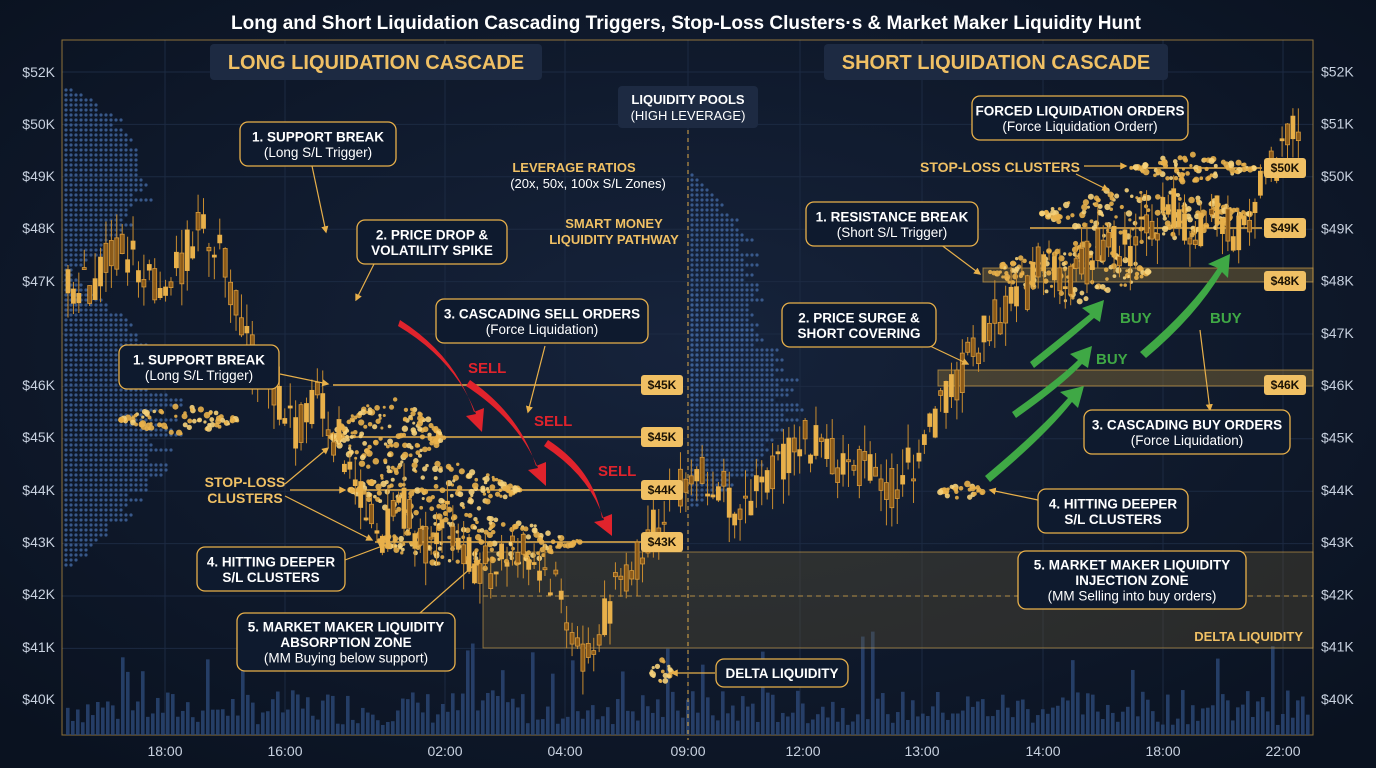 Image resolution: width=1376 pixels, height=768 pixels. I want to click on callout-text: ABSORPTION ZONE, so click(345, 642).